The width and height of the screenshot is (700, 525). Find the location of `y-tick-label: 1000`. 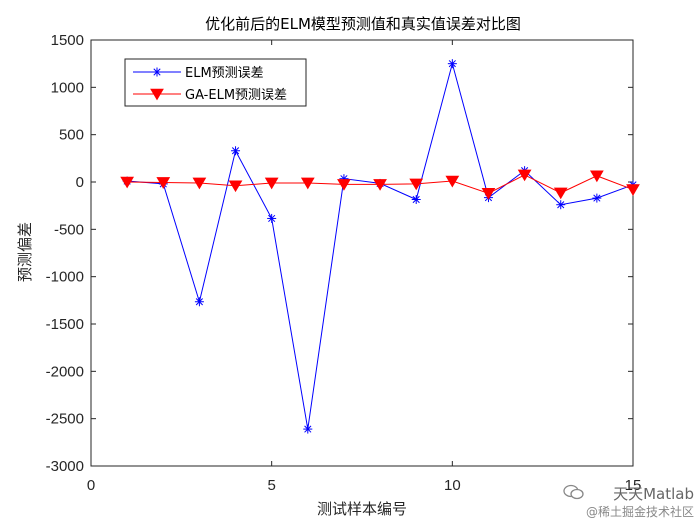

y-tick-label: 1000 is located at coordinates (67, 87).